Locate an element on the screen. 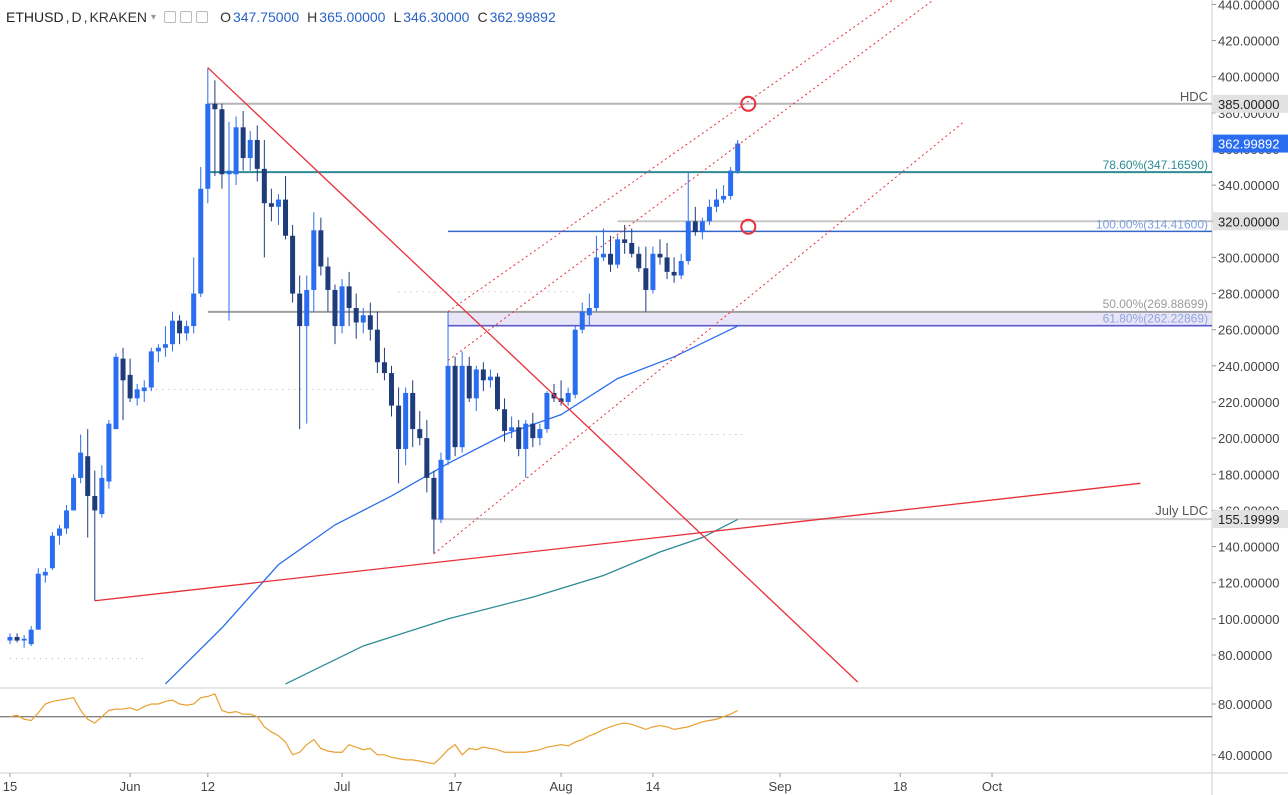 The image size is (1288, 795). ma-teal-line is located at coordinates (511, 601).